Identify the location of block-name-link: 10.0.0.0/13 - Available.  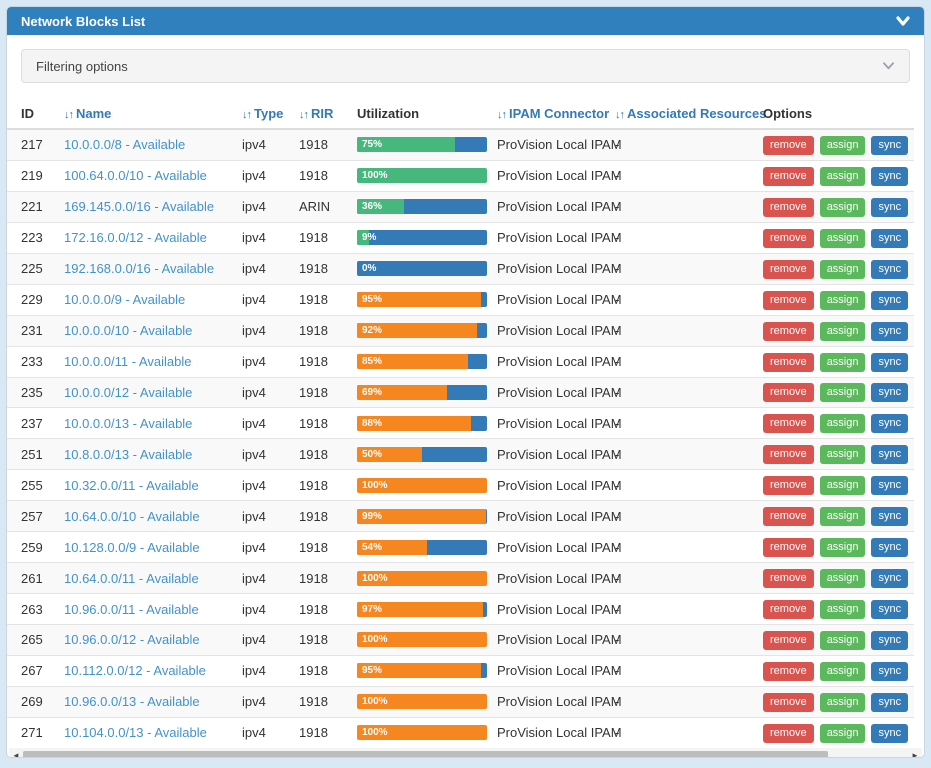
(128, 423).